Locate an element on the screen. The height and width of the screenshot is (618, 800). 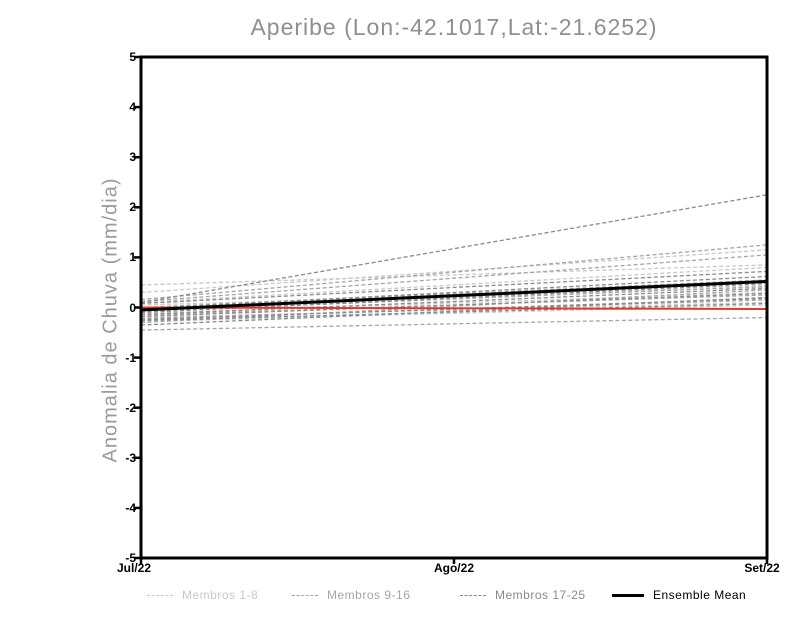
legend-label: Ensemble Mean is located at coordinates (700, 595).